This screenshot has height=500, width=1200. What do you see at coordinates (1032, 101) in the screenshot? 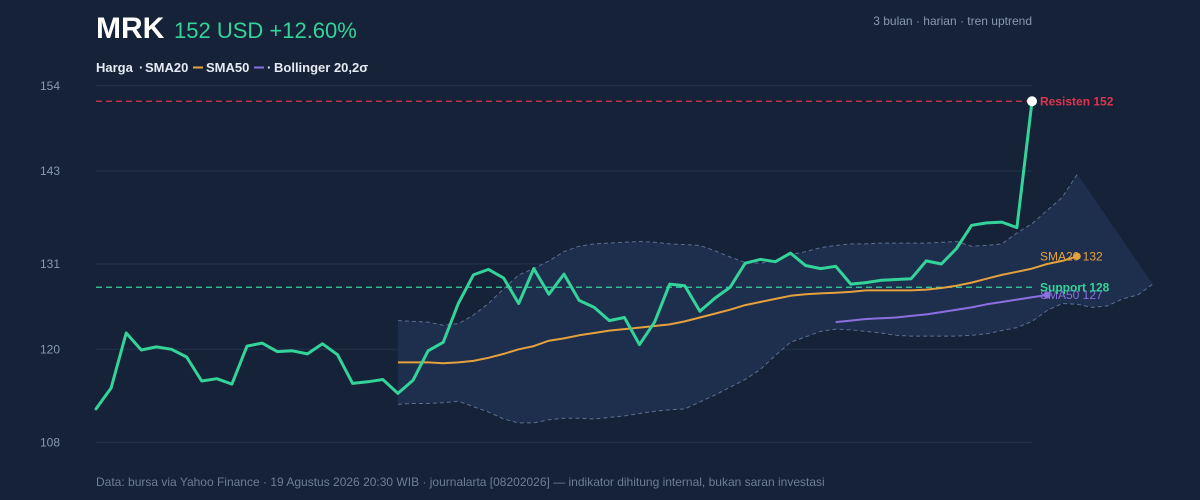
I see `price-end-dot` at bounding box center [1032, 101].